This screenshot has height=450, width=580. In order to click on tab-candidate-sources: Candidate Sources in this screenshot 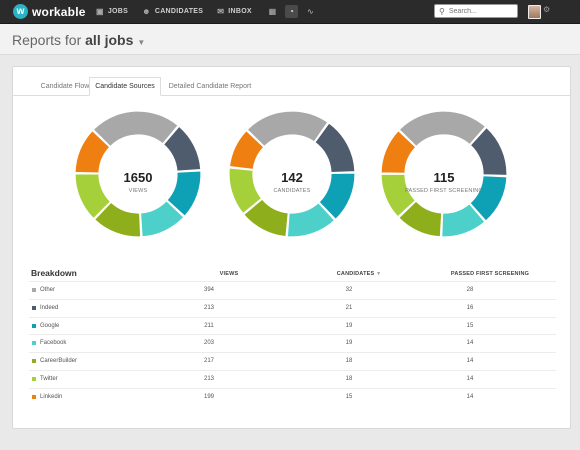, I will do `click(125, 86)`.